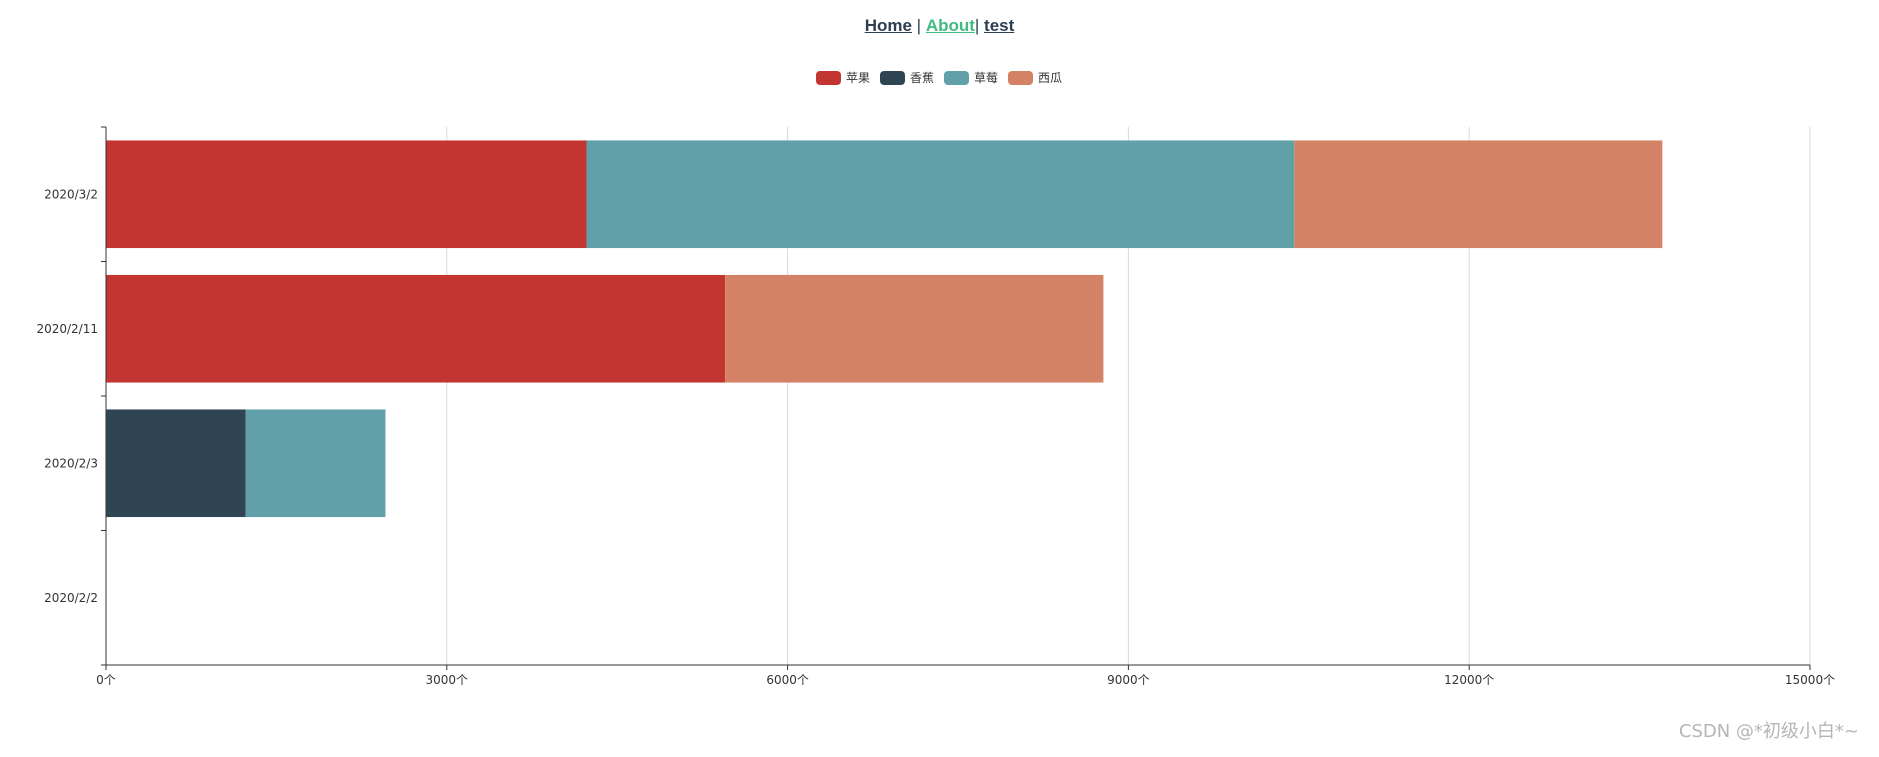  I want to click on nav-about-link: About, so click(950, 25).